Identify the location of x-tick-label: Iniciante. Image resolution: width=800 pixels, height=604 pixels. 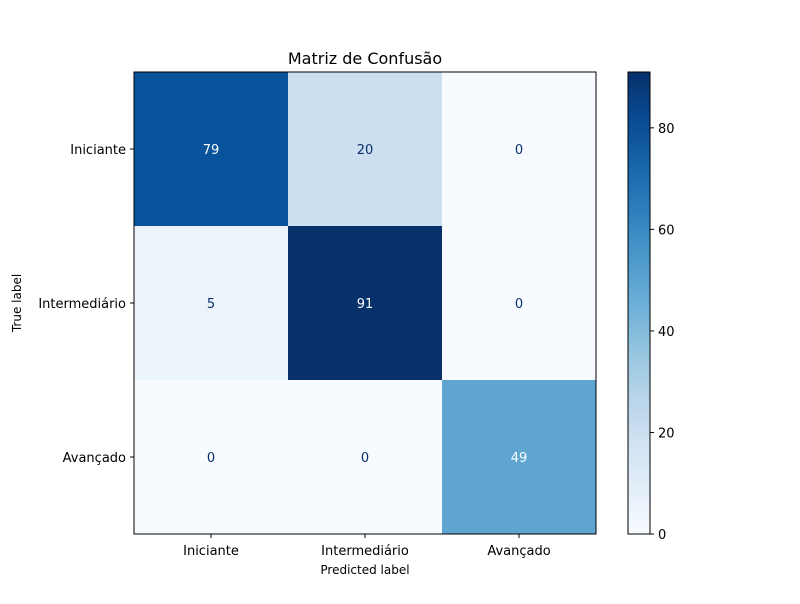
(211, 551).